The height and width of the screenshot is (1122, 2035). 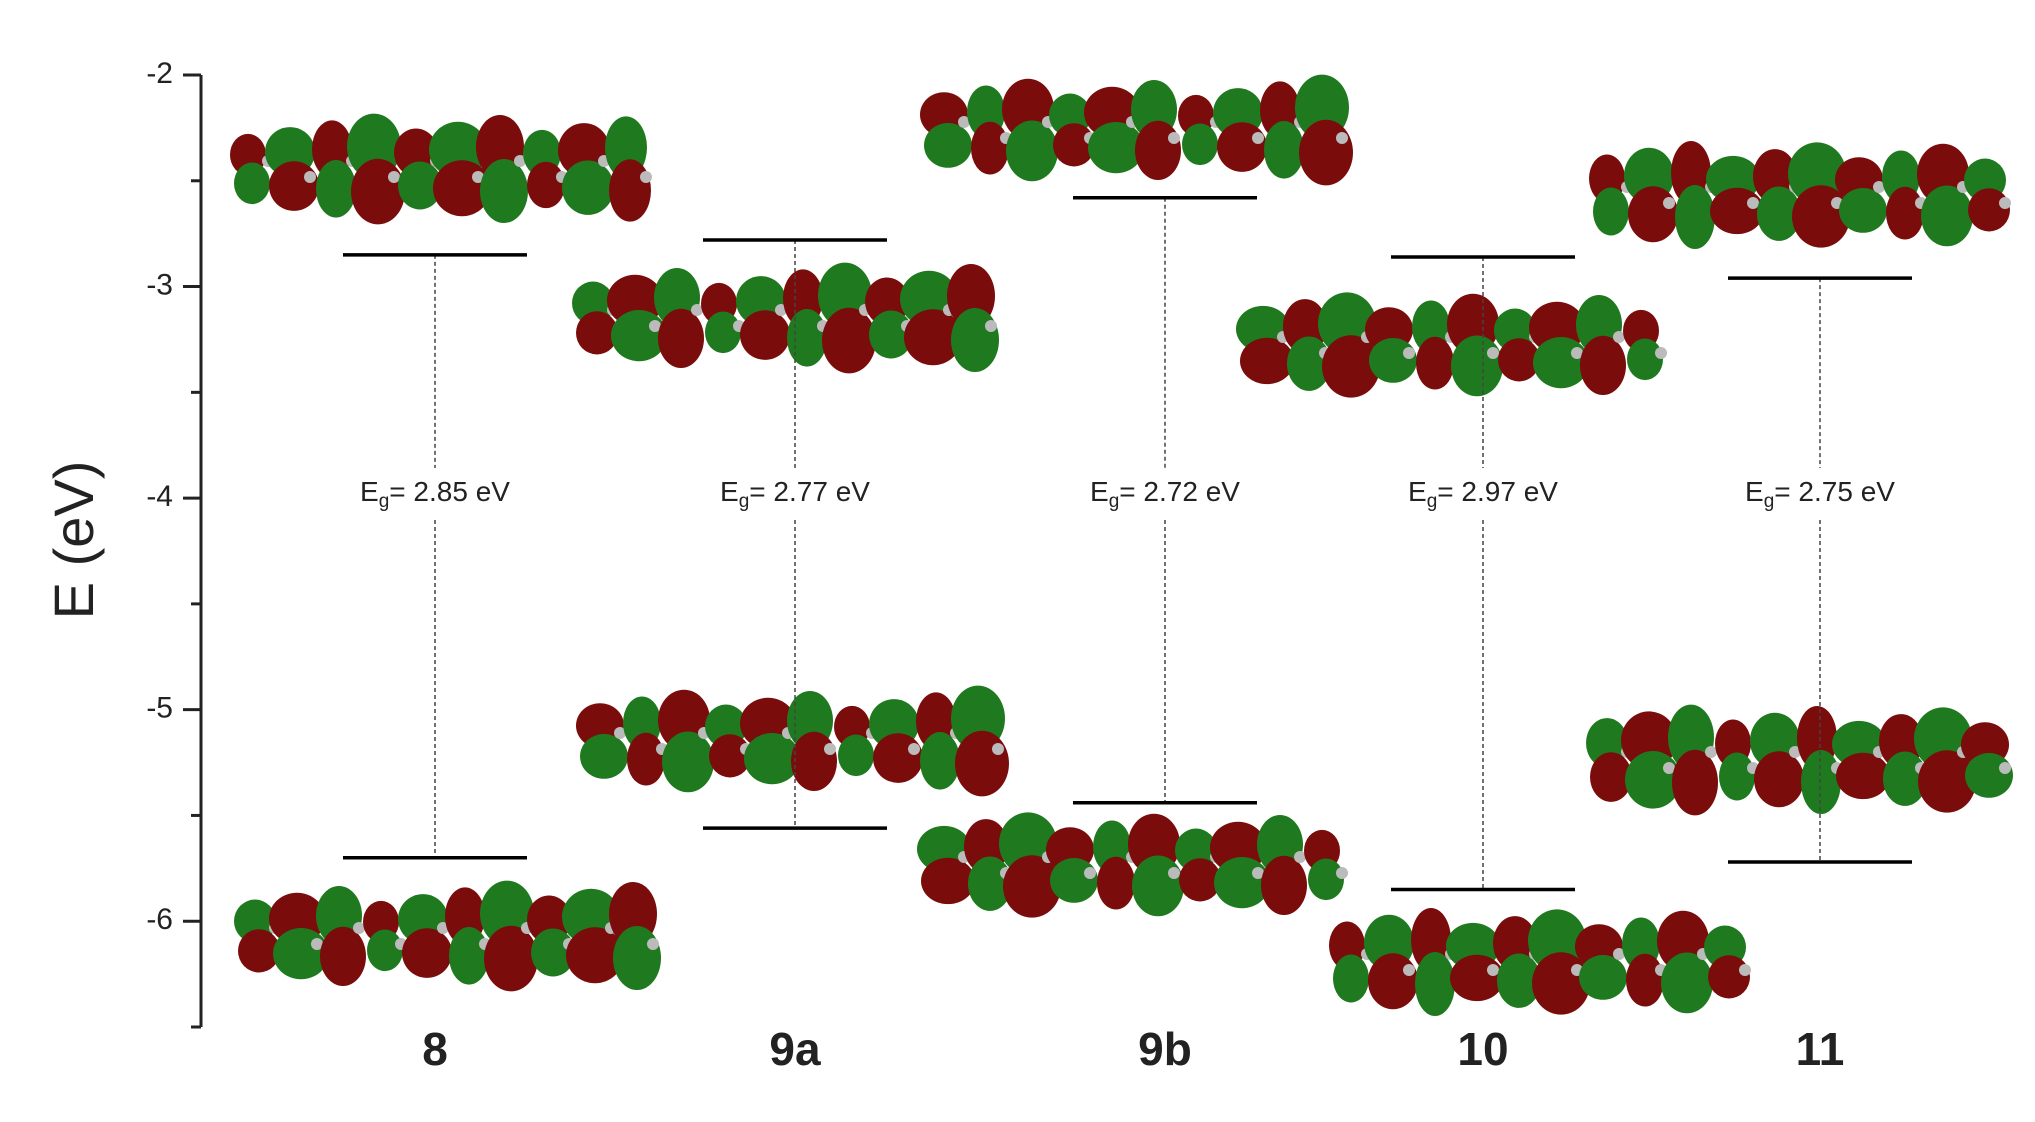 I want to click on y-tick-label: -4, so click(x=159, y=496).